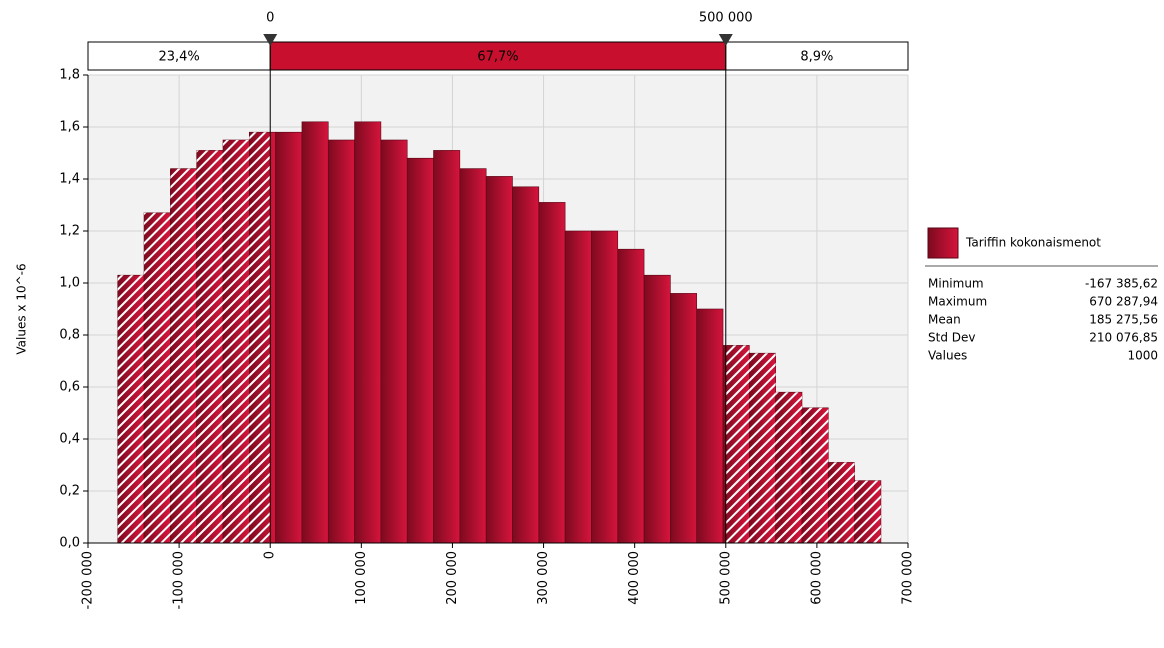 Image resolution: width=1164 pixels, height=648 pixels. Describe the element at coordinates (908, 578) in the screenshot. I see `x-tick-label: 700 000` at that location.